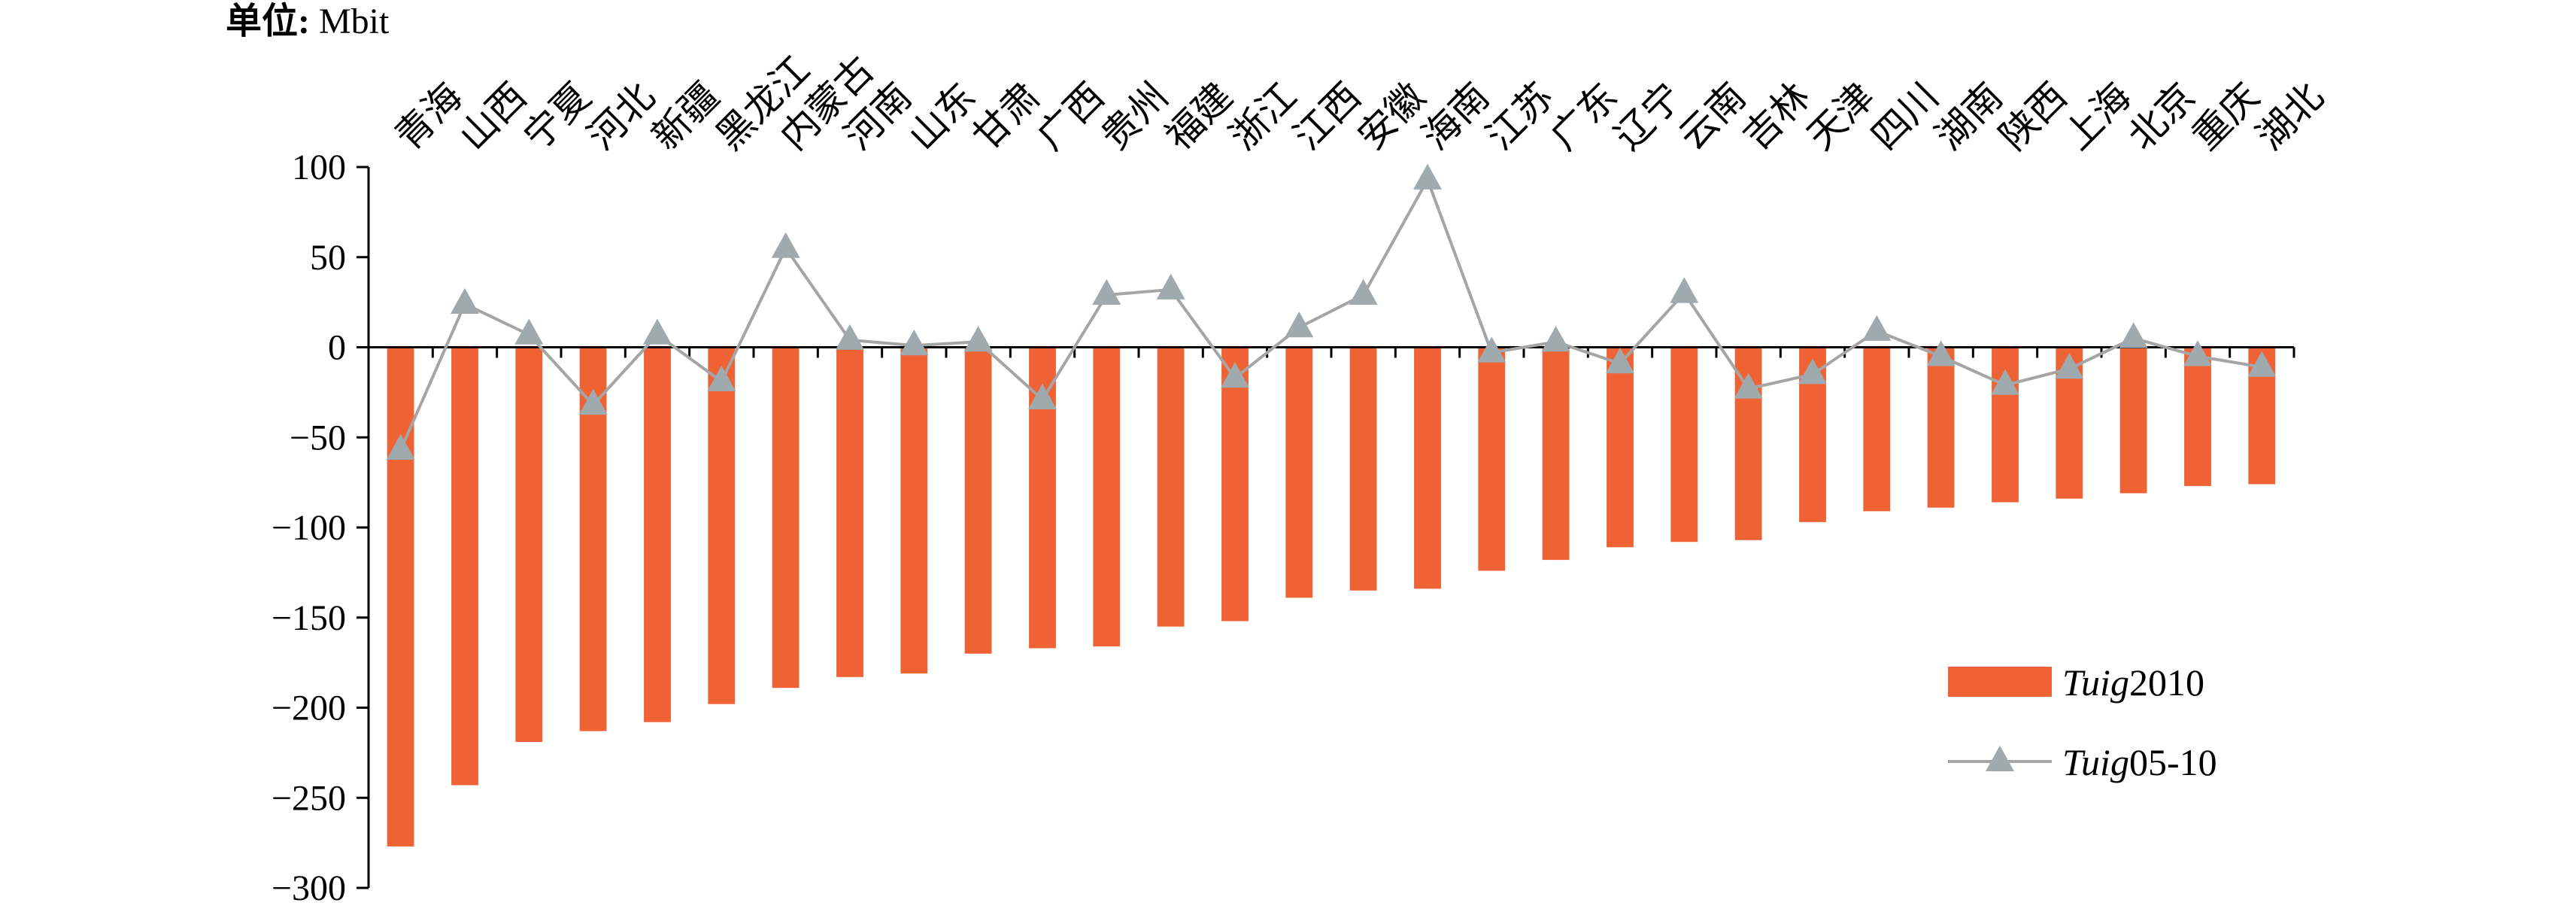 The width and height of the screenshot is (2576, 918). What do you see at coordinates (850, 337) in the screenshot?
I see `marker-河南` at bounding box center [850, 337].